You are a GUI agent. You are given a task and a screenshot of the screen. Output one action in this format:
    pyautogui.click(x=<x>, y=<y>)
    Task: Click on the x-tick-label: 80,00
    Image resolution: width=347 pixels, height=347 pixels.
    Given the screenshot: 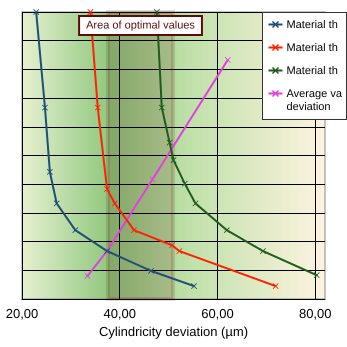 What is the action you would take?
    pyautogui.click(x=315, y=313)
    